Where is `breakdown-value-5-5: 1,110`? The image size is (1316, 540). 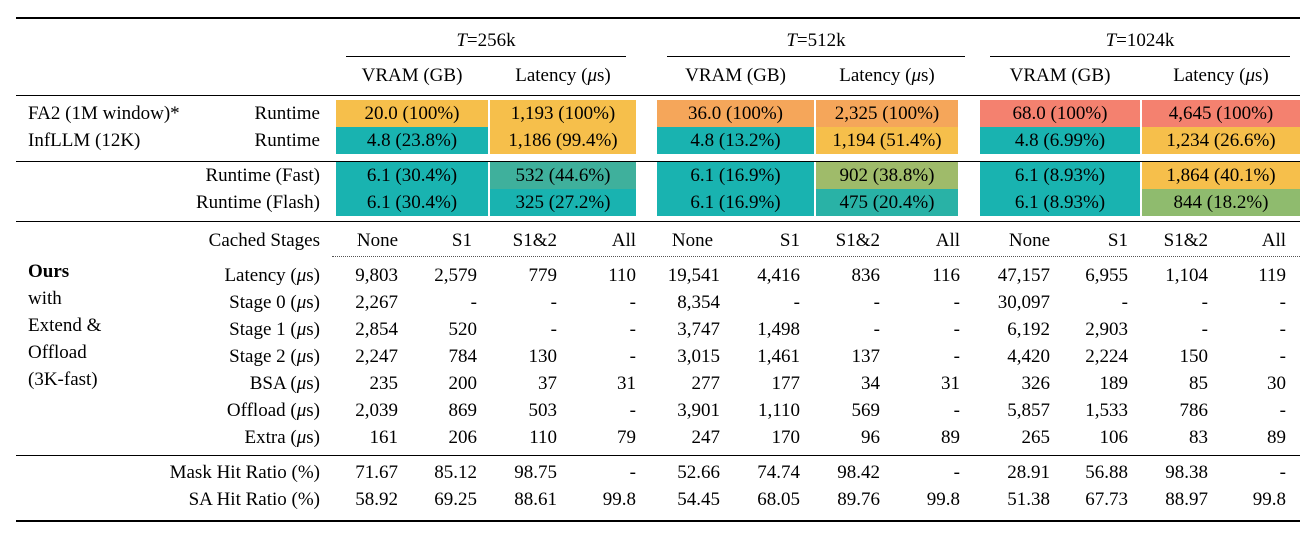 breakdown-value-5-5: 1,110 is located at coordinates (778, 410).